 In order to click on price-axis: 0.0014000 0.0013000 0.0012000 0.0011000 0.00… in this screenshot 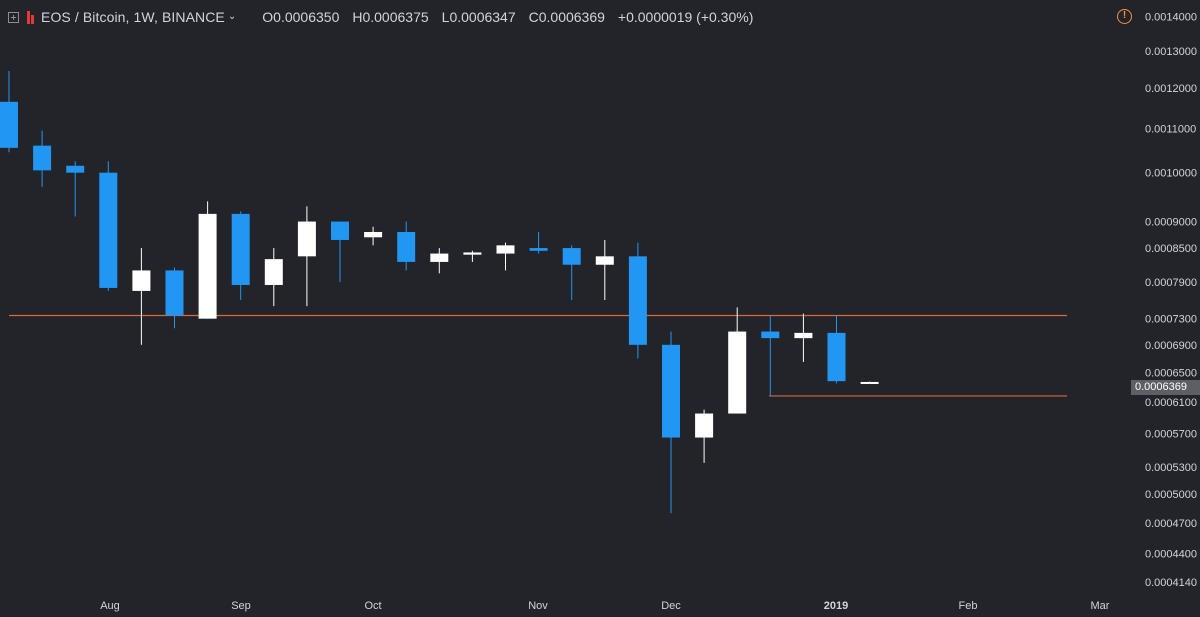, I will do `click(1171, 300)`.